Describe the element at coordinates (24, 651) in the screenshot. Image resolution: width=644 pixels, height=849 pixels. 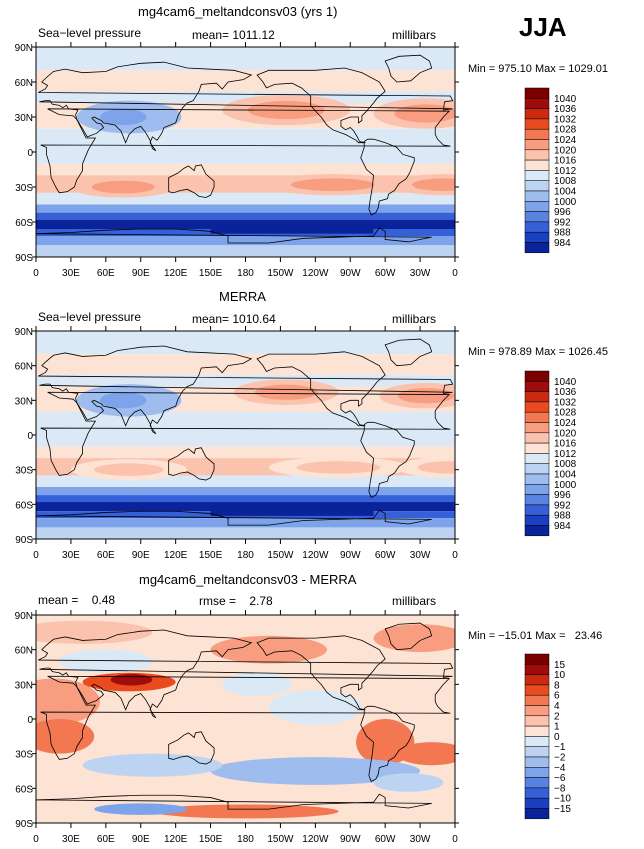
I see `lat-tick-label: 60N` at that location.